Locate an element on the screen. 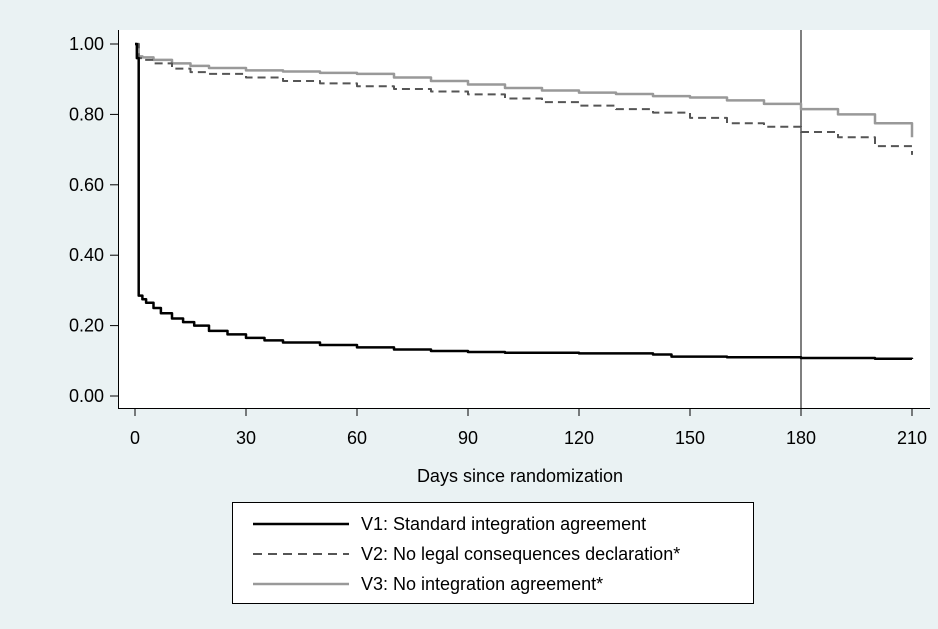 This screenshot has width=938, height=629. y-tick-label: 1.00 is located at coordinates (86, 44).